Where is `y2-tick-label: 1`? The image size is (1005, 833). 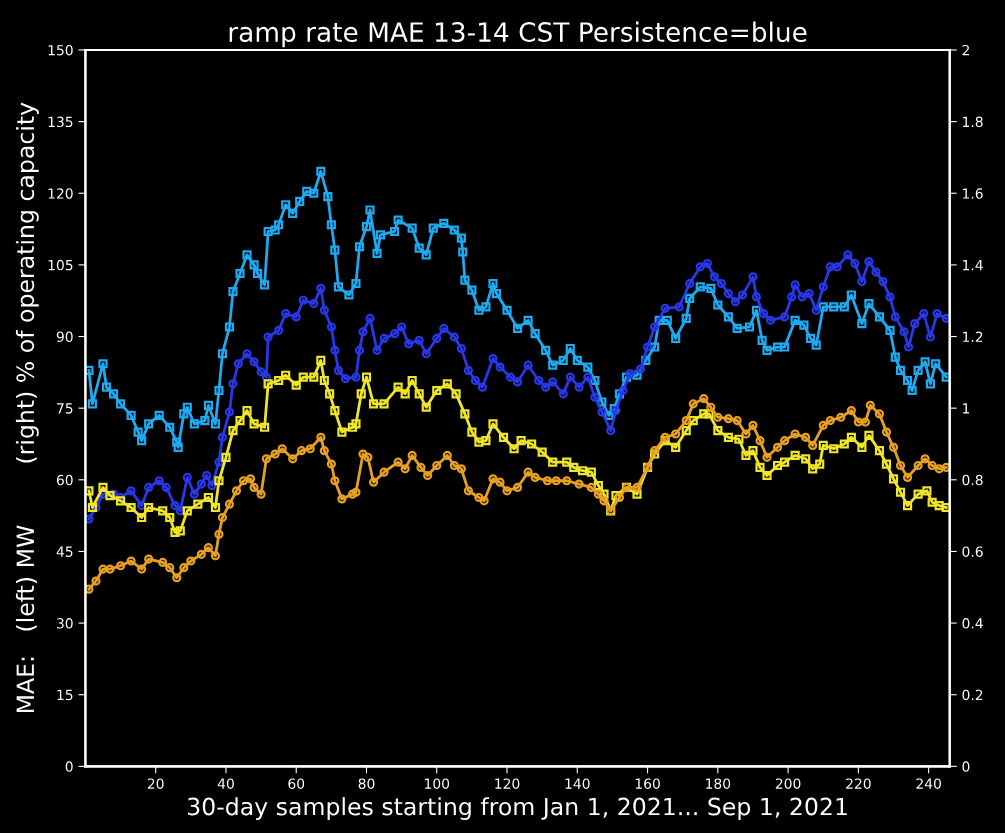 y2-tick-label: 1 is located at coordinates (966, 408).